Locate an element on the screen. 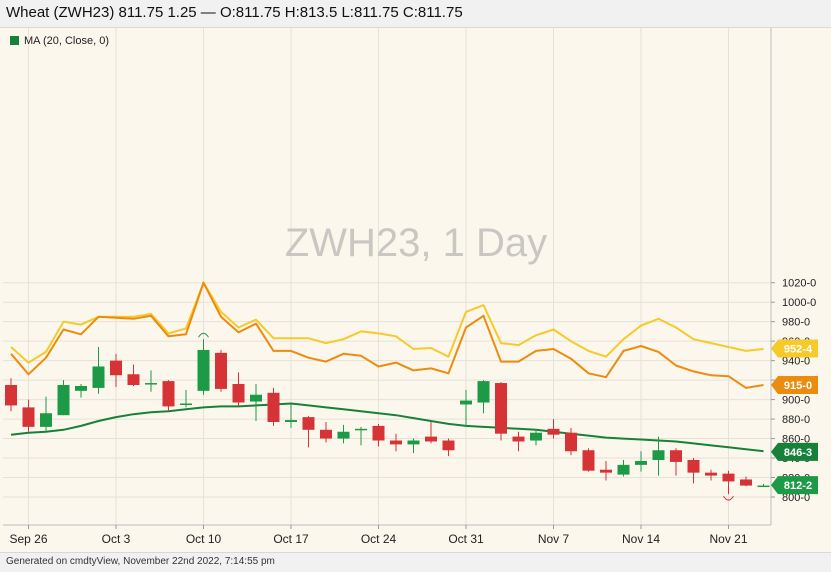  y-tick-label: 800-0 is located at coordinates (796, 498).